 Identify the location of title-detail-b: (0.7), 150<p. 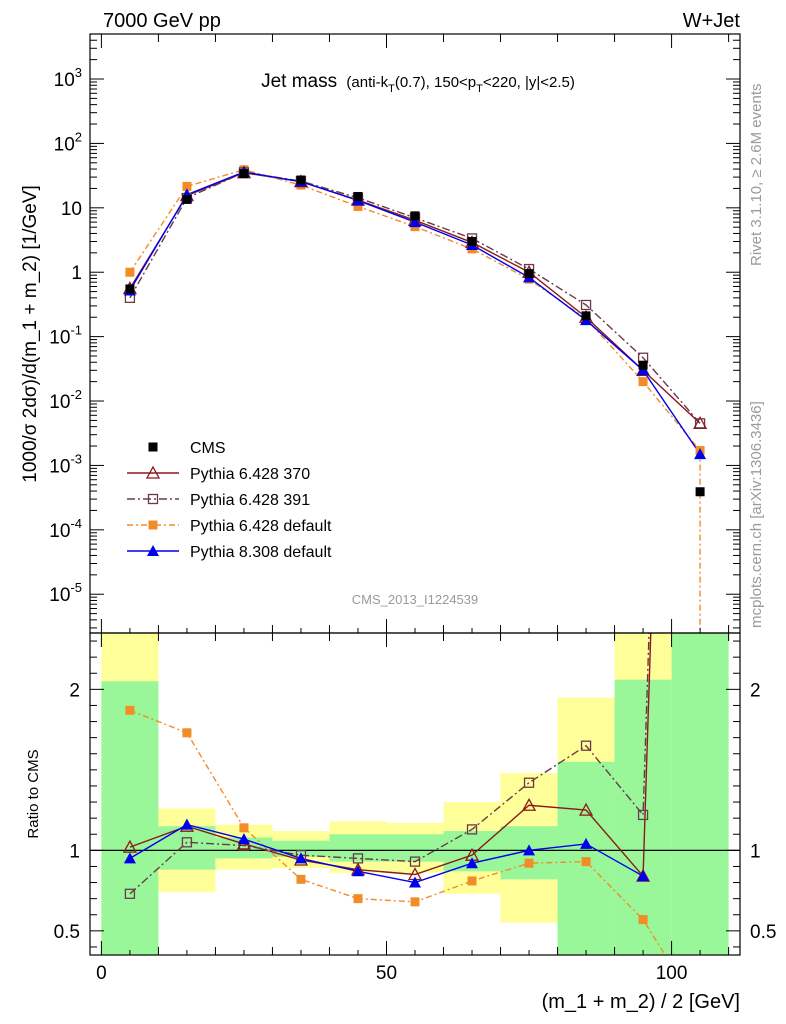
(435, 82).